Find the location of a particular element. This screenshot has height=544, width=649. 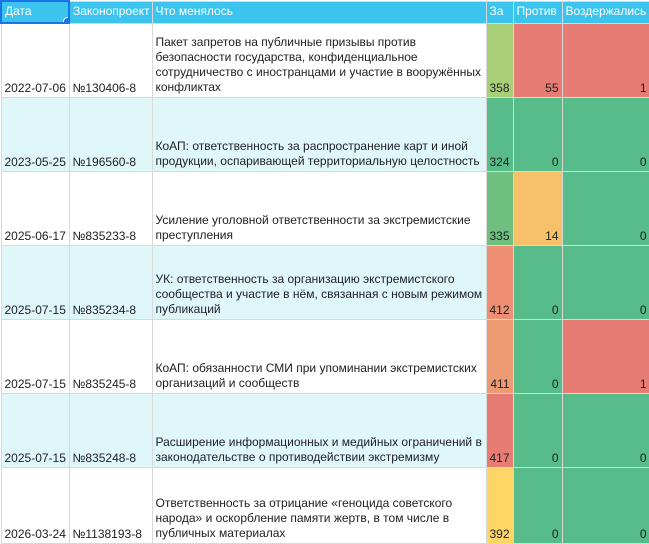

cell-bill: №835248-8 is located at coordinates (110, 430).